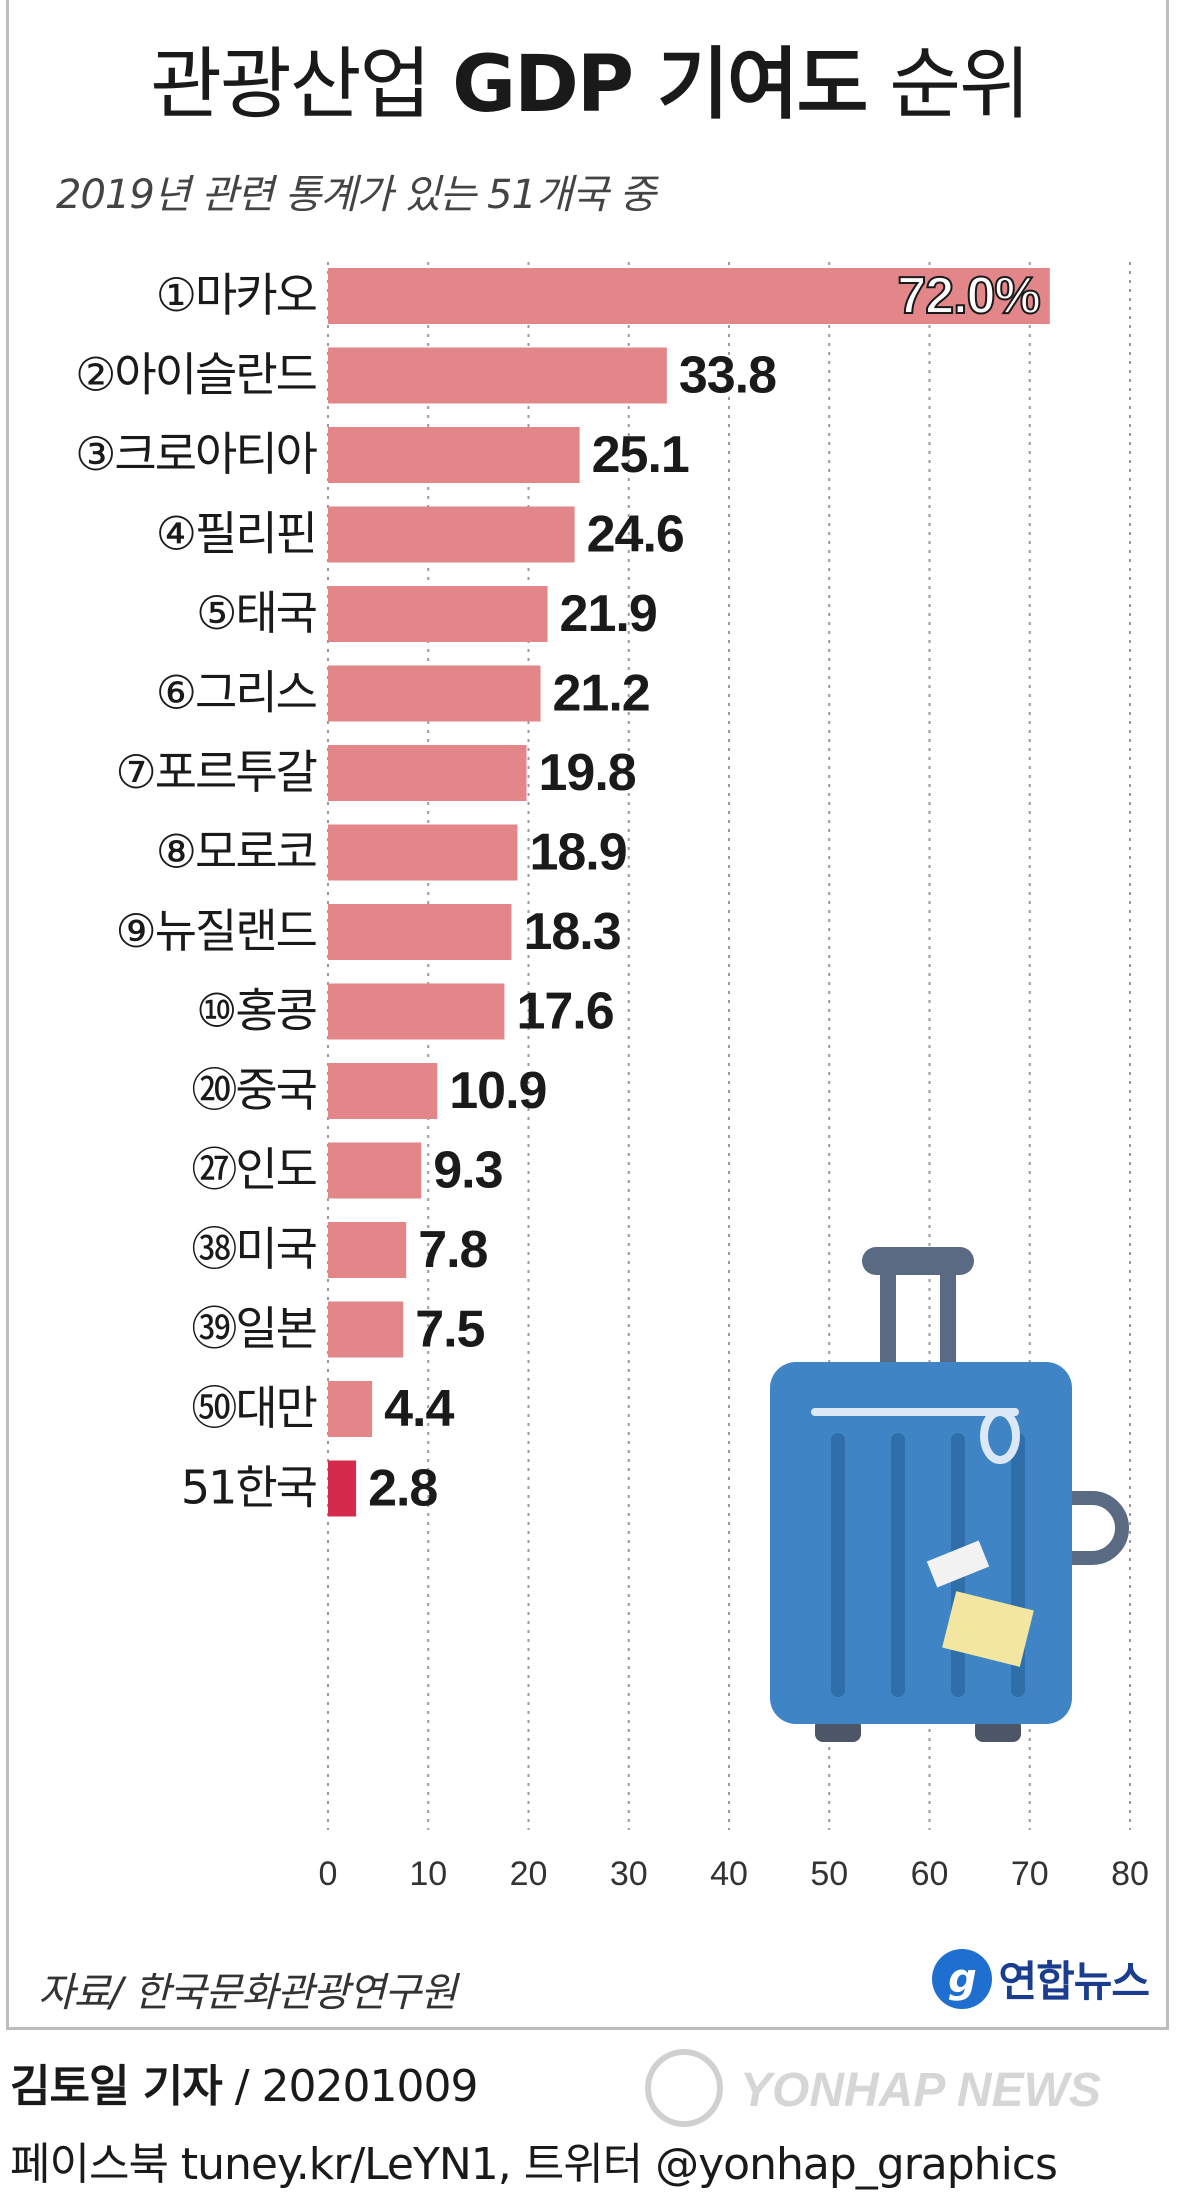 The height and width of the screenshot is (2196, 1179). What do you see at coordinates (467, 1171) in the screenshot?
I see `value-label: 9.3` at bounding box center [467, 1171].